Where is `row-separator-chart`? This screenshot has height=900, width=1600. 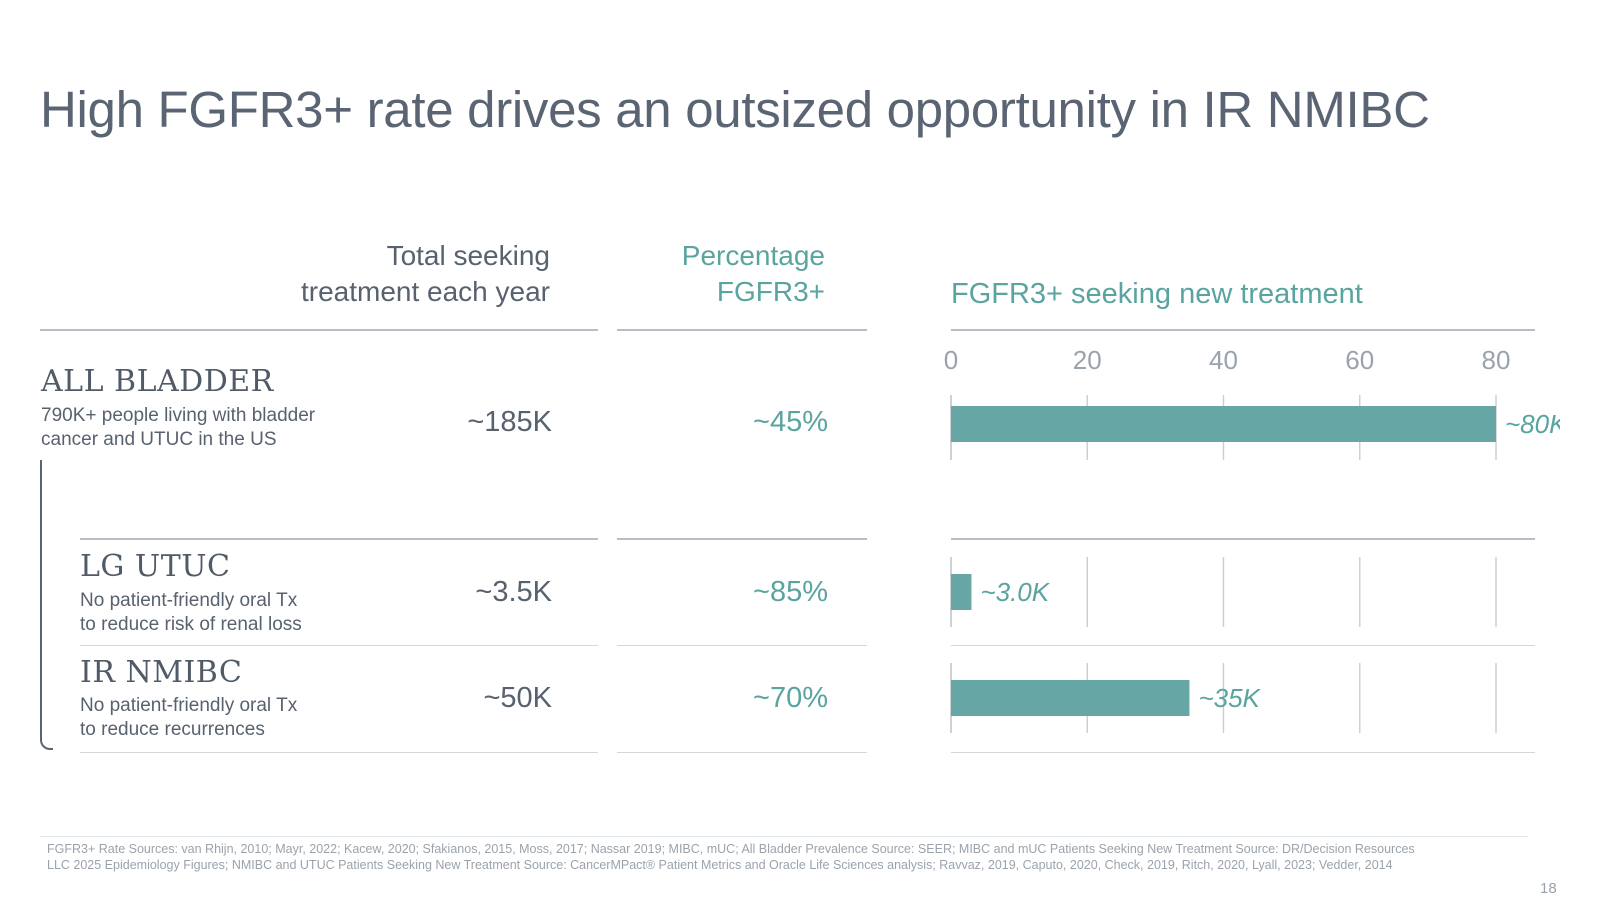
row-separator-chart is located at coordinates (1243, 645).